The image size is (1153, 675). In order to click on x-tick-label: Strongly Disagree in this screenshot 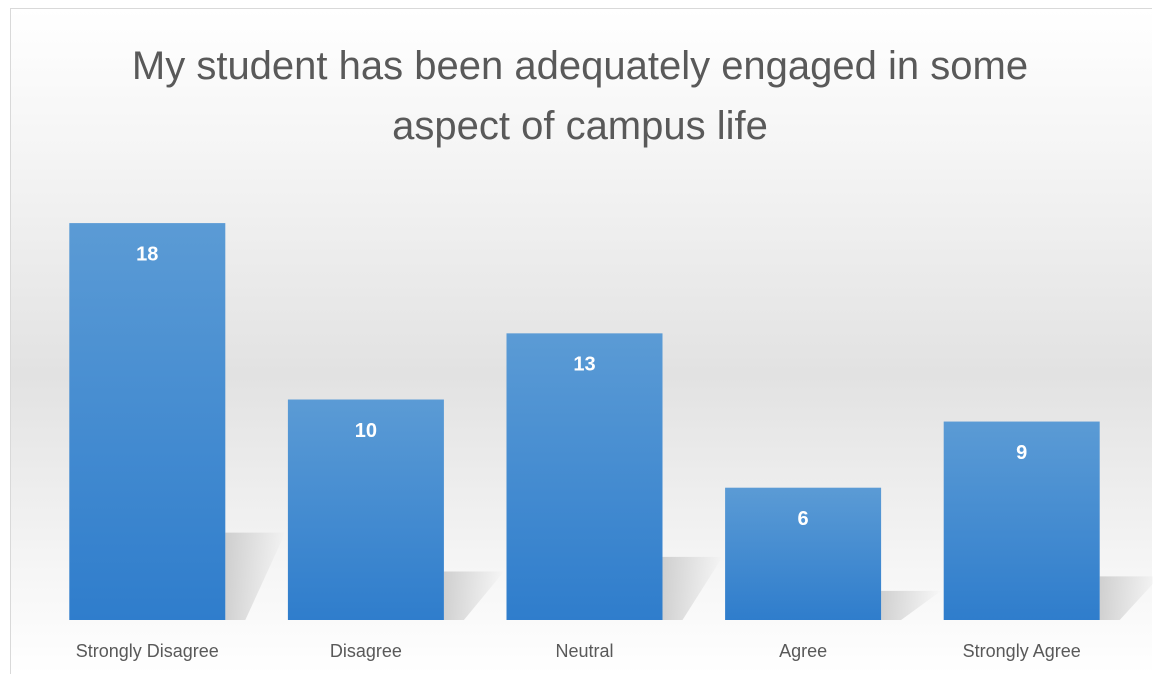, I will do `click(147, 651)`.